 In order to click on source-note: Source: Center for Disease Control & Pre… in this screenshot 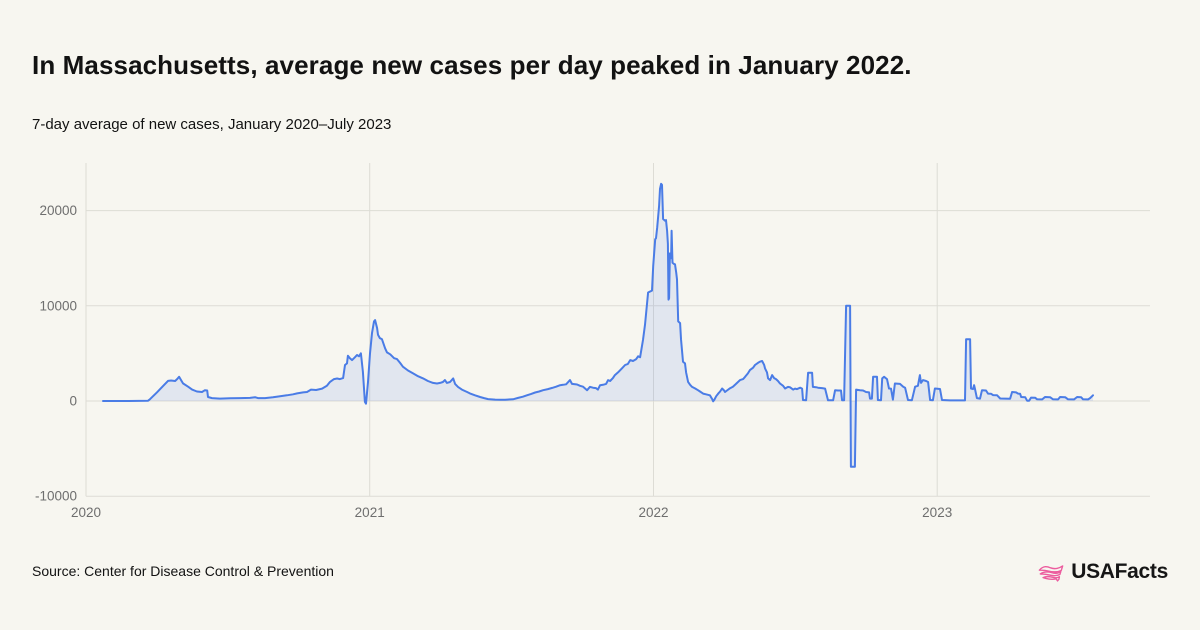, I will do `click(183, 571)`.